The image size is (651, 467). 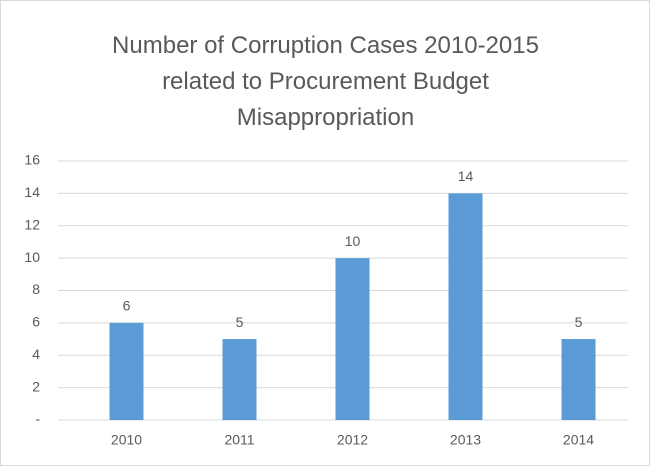 What do you see at coordinates (32, 257) in the screenshot?
I see `y-tick-label: 10` at bounding box center [32, 257].